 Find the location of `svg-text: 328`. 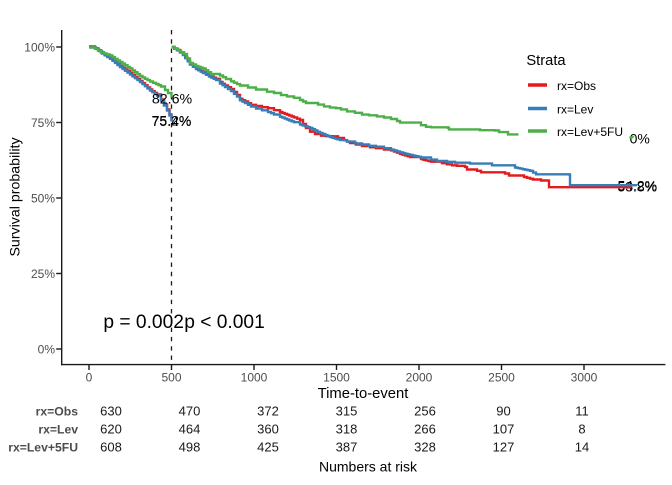

svg-text: 328 is located at coordinates (425, 447).